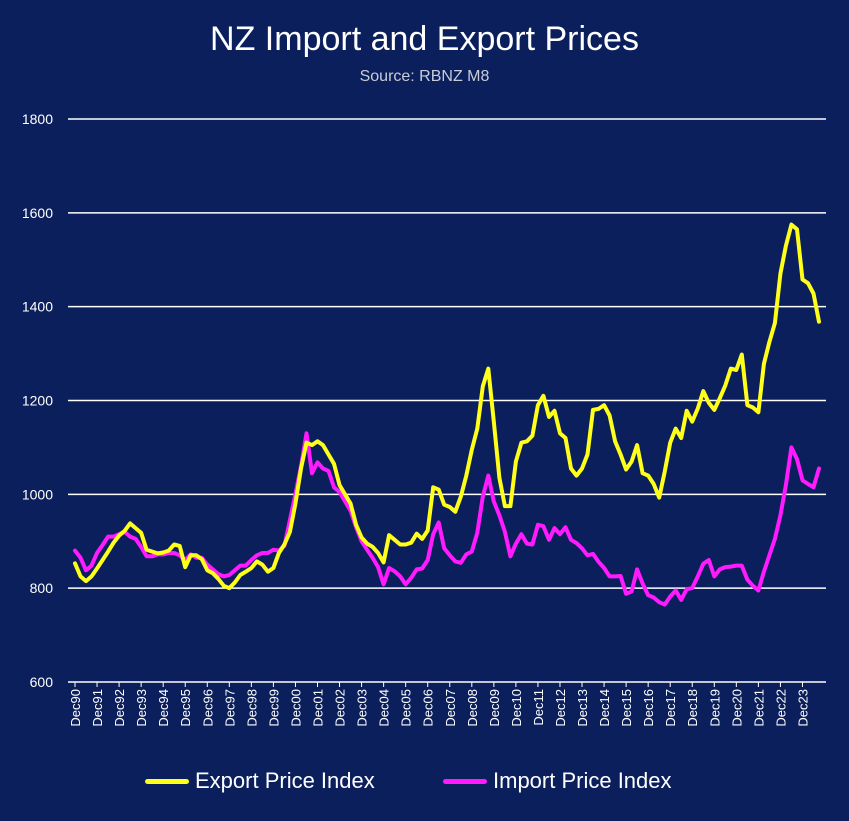  I want to click on x-tick-label: Dec13, so click(582, 708).